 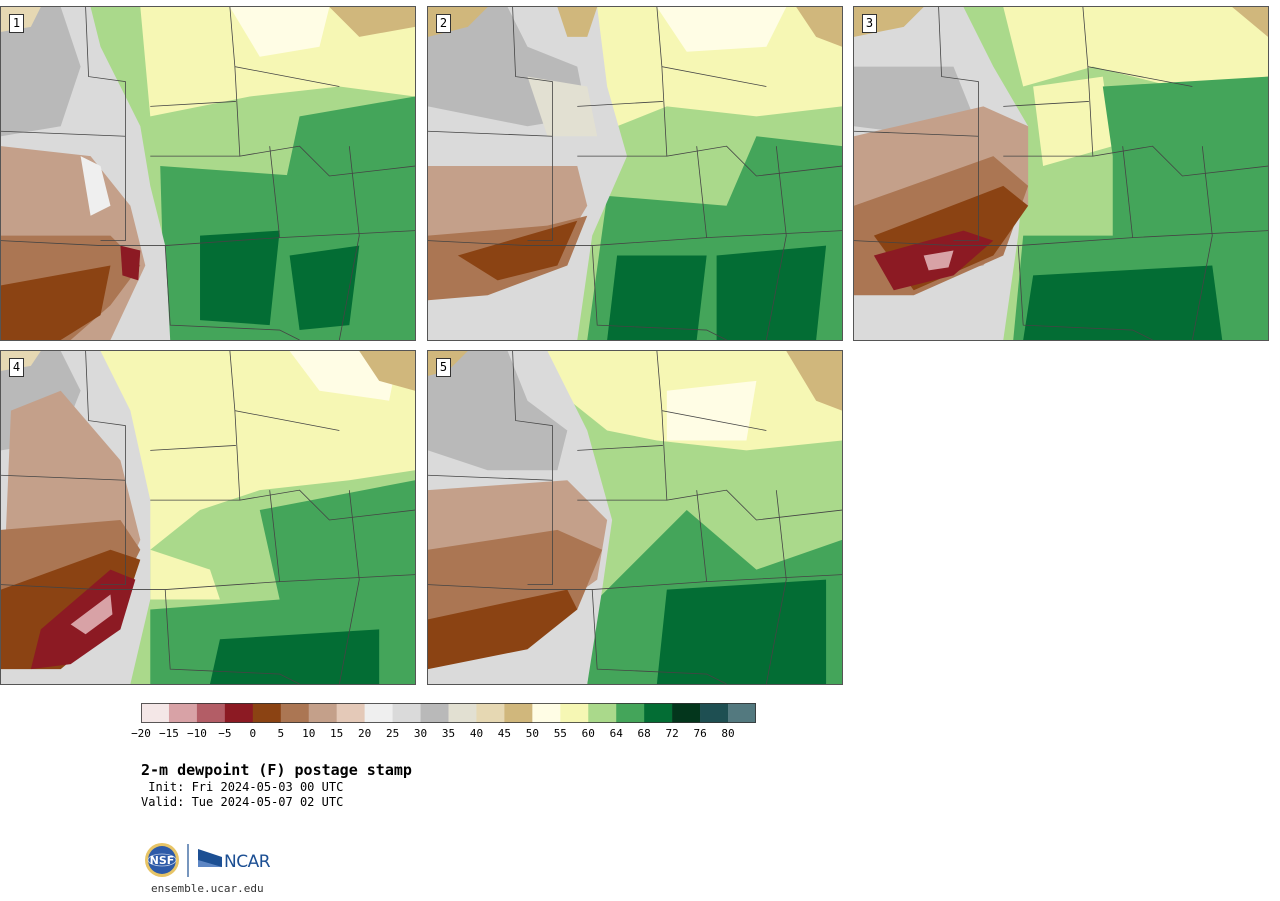 What do you see at coordinates (242, 787) in the screenshot?
I see `init-time: Init: Fri 2024-05-03 00 UTC` at bounding box center [242, 787].